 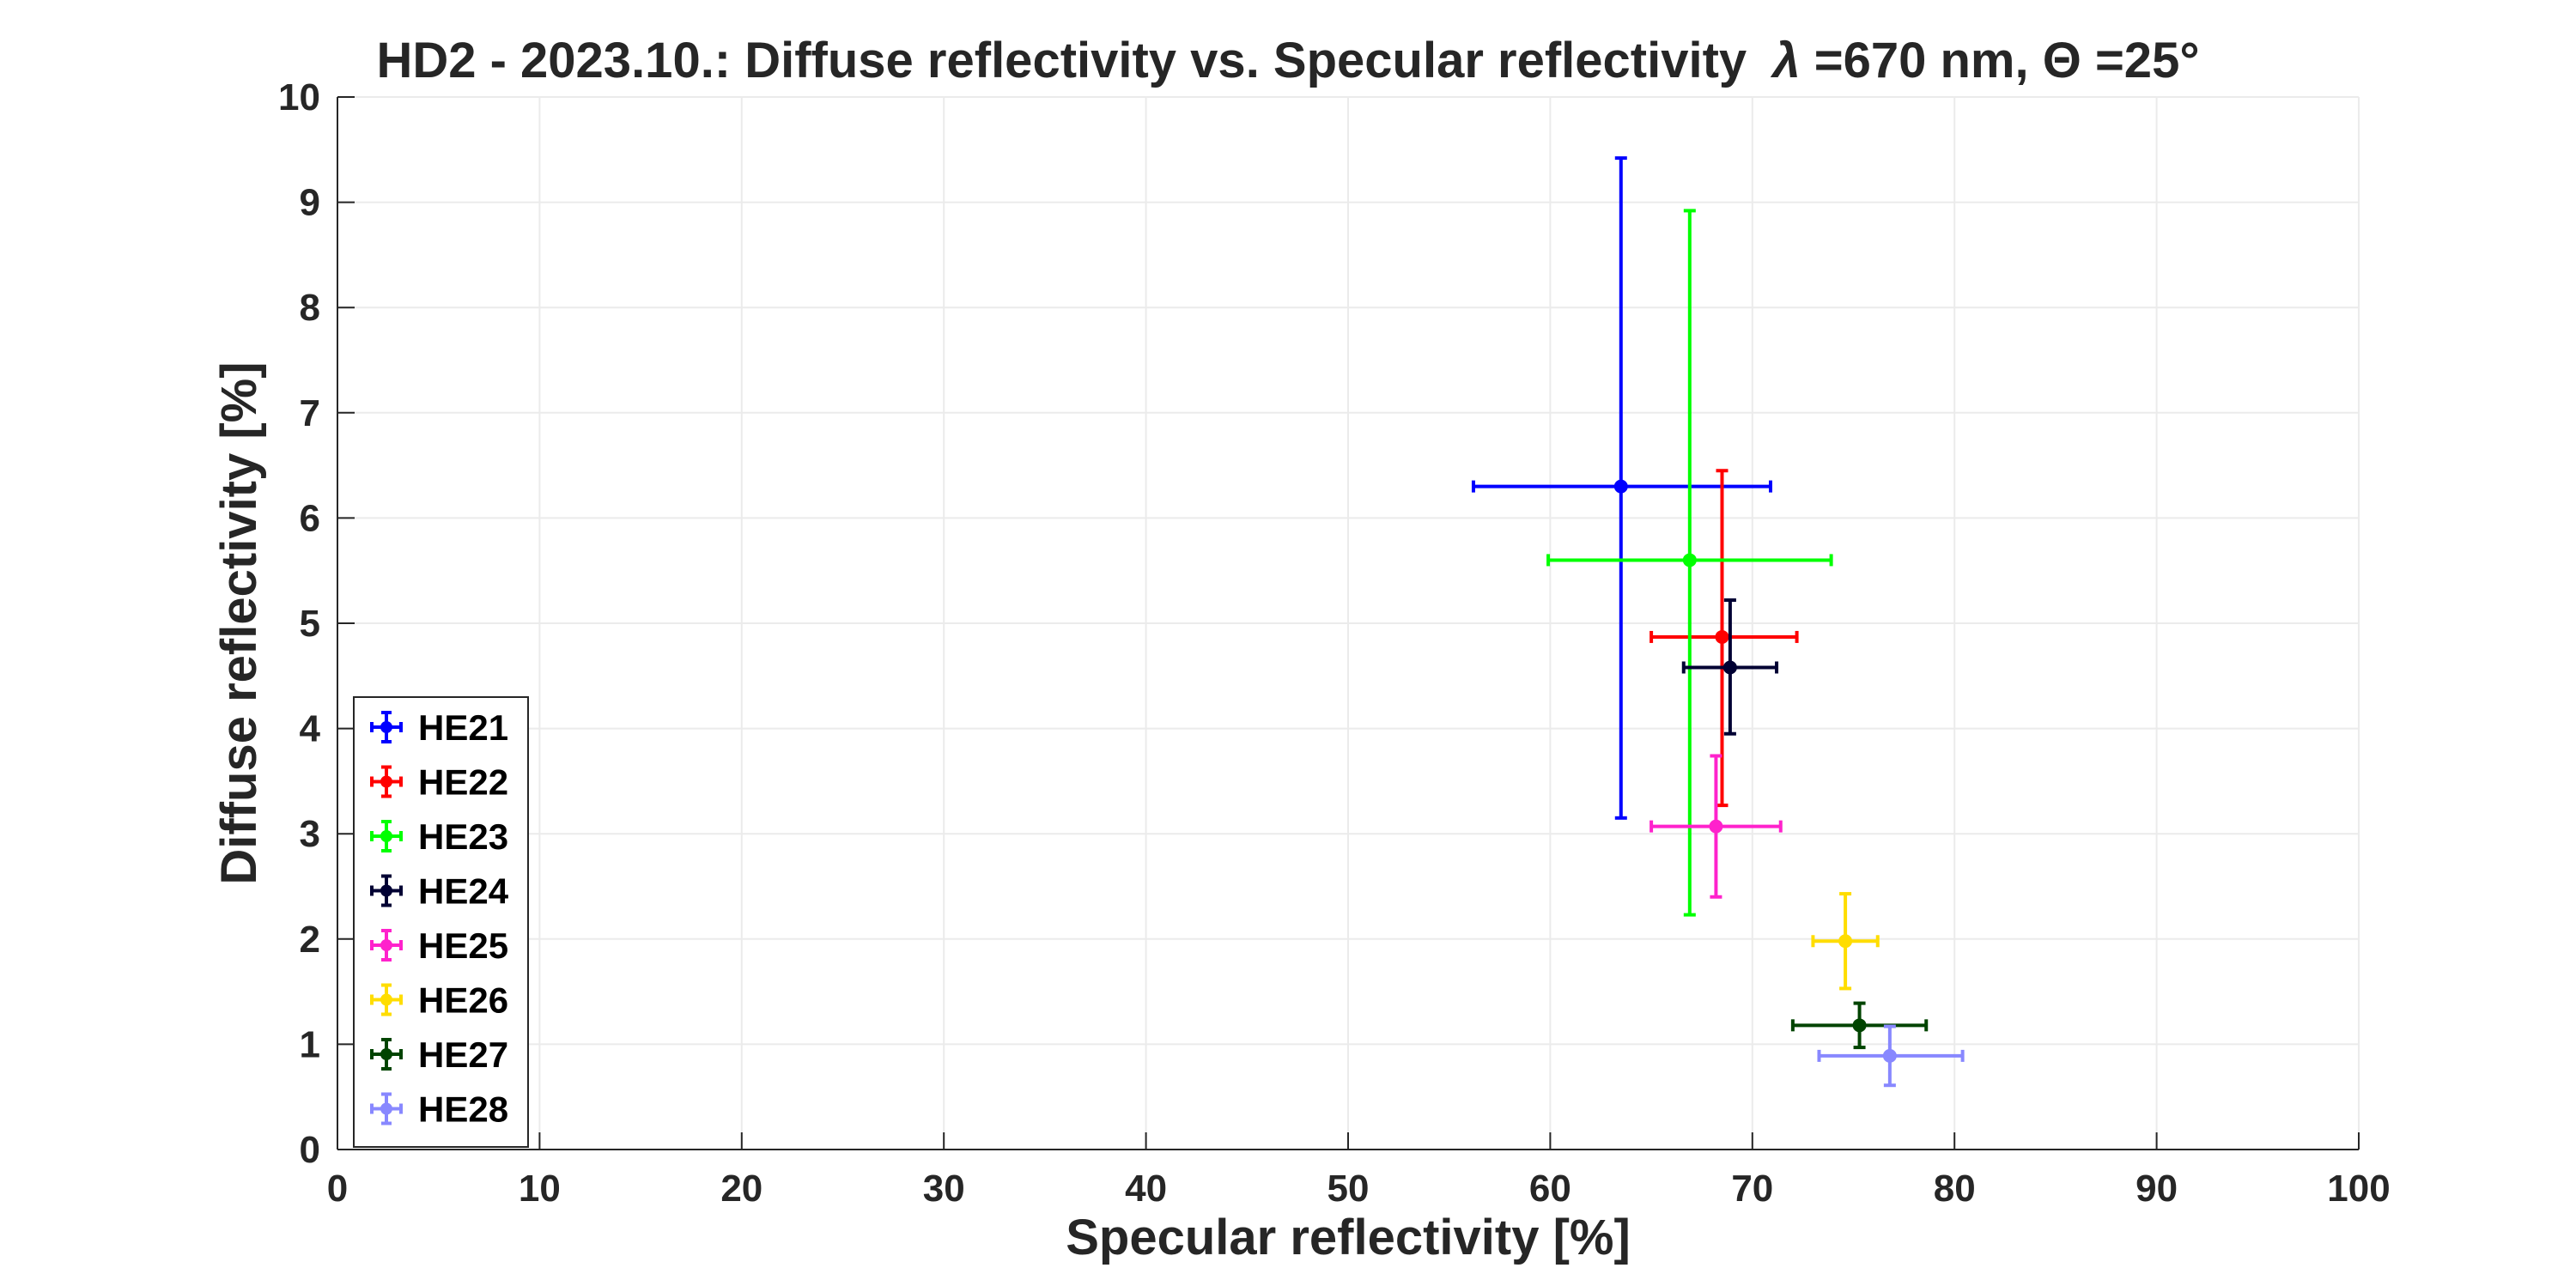 What do you see at coordinates (1785, 61) in the screenshot?
I see `chart-title-lambda: λ` at bounding box center [1785, 61].